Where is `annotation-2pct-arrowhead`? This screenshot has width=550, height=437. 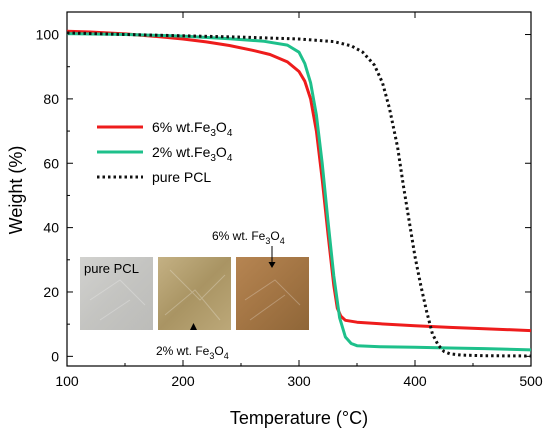 annotation-2pct-arrowhead is located at coordinates (193, 326).